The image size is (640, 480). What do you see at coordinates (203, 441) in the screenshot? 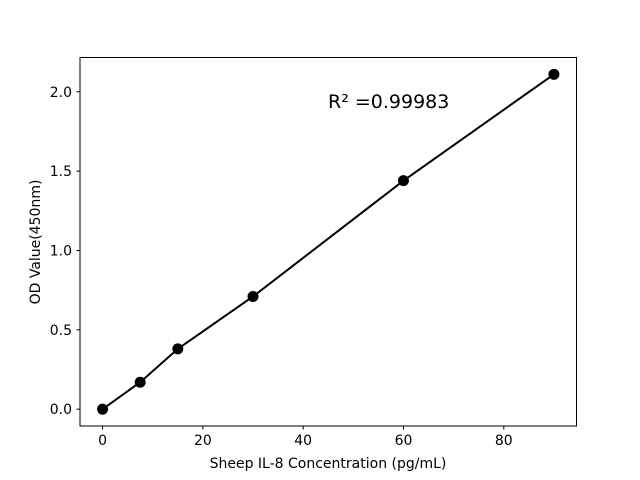
I see `x-tick-label: 20` at bounding box center [203, 441].